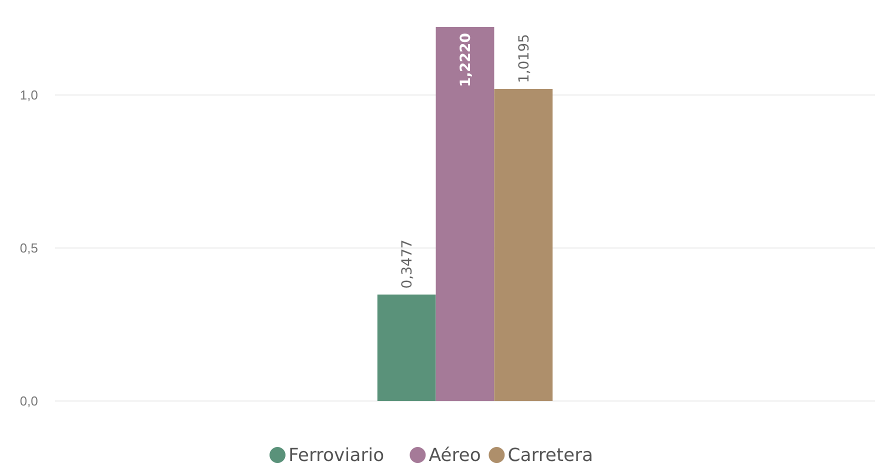  What do you see at coordinates (29, 248) in the screenshot?
I see `y-tick-label: 0,5` at bounding box center [29, 248].